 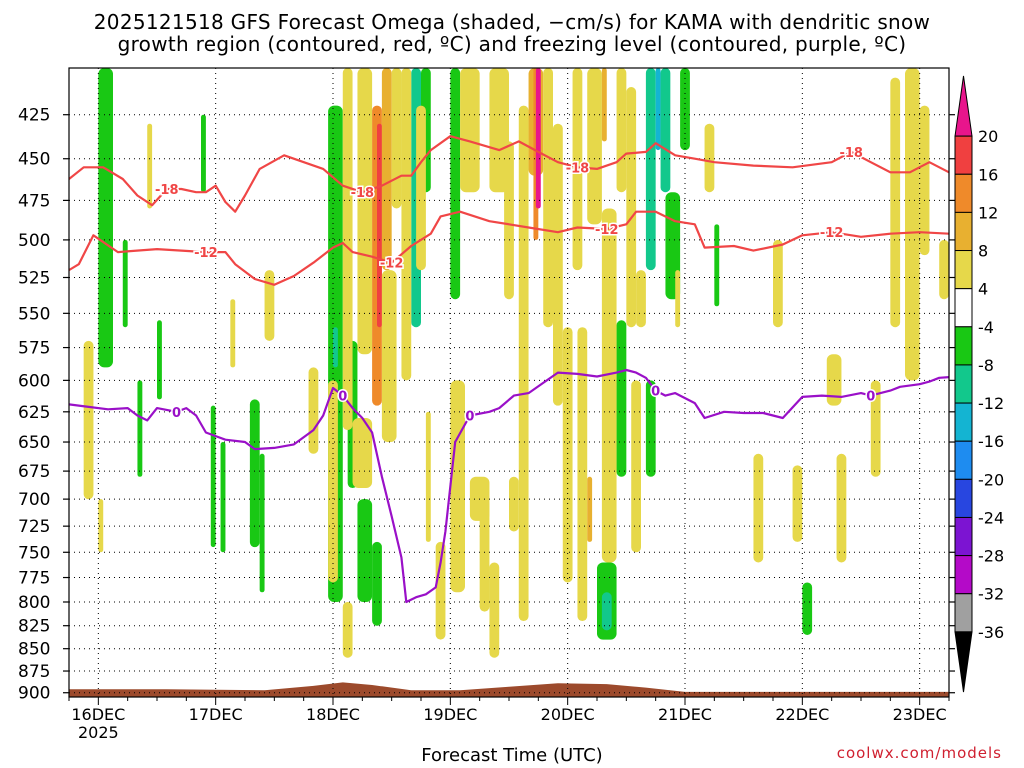 What do you see at coordinates (34, 413) in the screenshot?
I see `pressure-tick-label: 625` at bounding box center [34, 413].